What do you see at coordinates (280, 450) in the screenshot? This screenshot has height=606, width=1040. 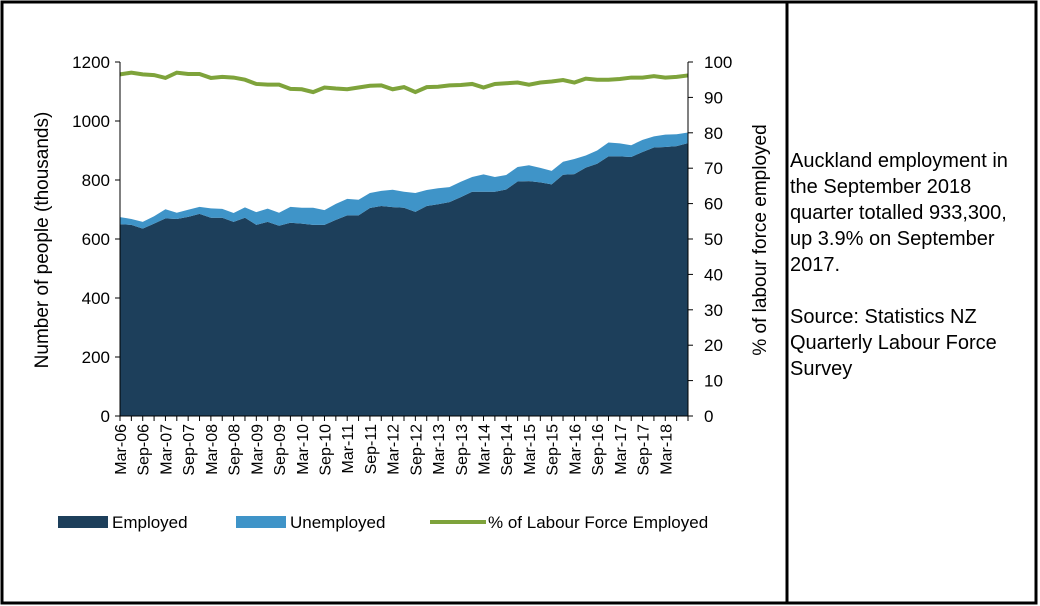 I see `x-tick-label: Sep-09` at bounding box center [280, 450].